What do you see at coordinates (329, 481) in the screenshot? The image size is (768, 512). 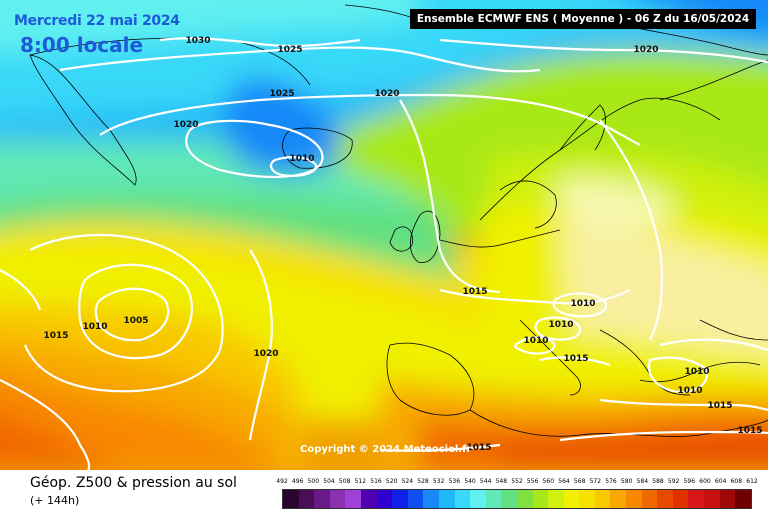 I see `scale-tick: 504` at bounding box center [329, 481].